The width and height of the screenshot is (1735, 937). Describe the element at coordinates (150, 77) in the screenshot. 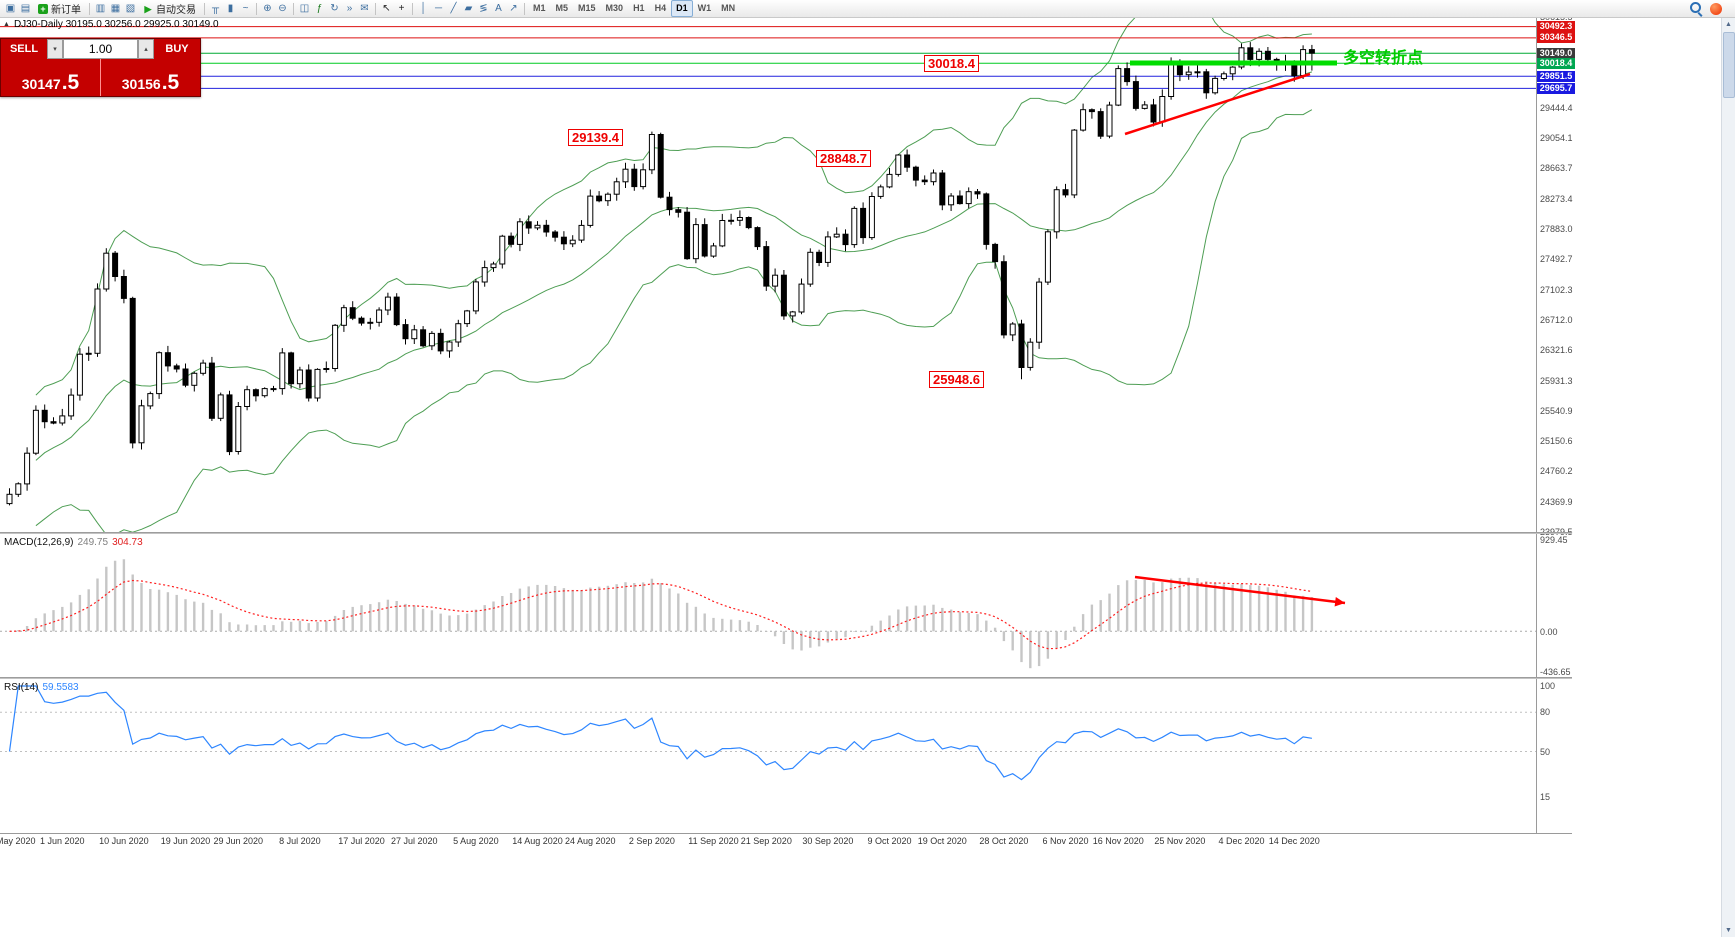

I see `buy-price-button: 30156.5` at that location.